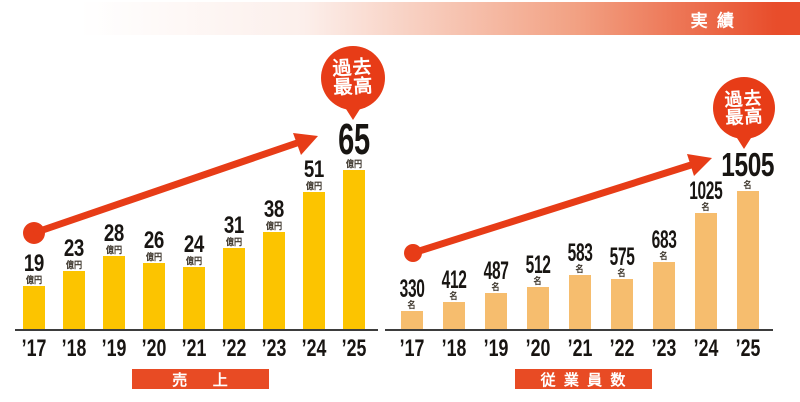  What do you see at coordinates (154, 348) in the screenshot?
I see `sales-year-label: ’20` at bounding box center [154, 348].